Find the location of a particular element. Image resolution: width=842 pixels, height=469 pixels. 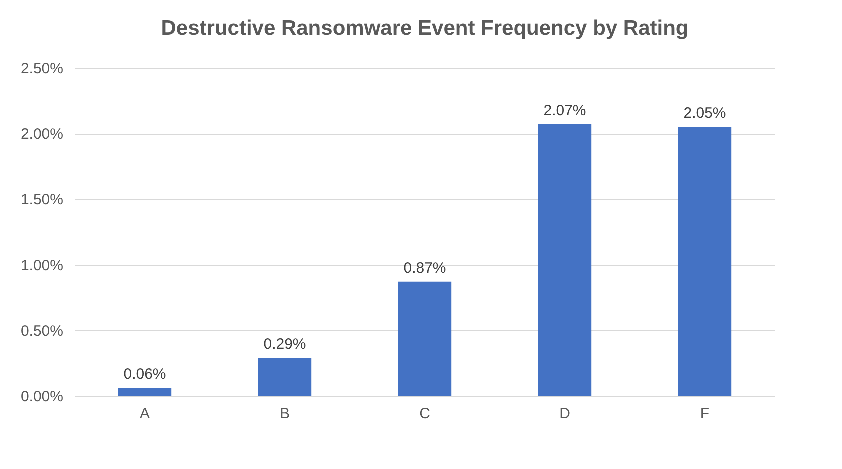

chart-title: Destructive Ransomware Event Frequency by Rating is located at coordinates (425, 28).